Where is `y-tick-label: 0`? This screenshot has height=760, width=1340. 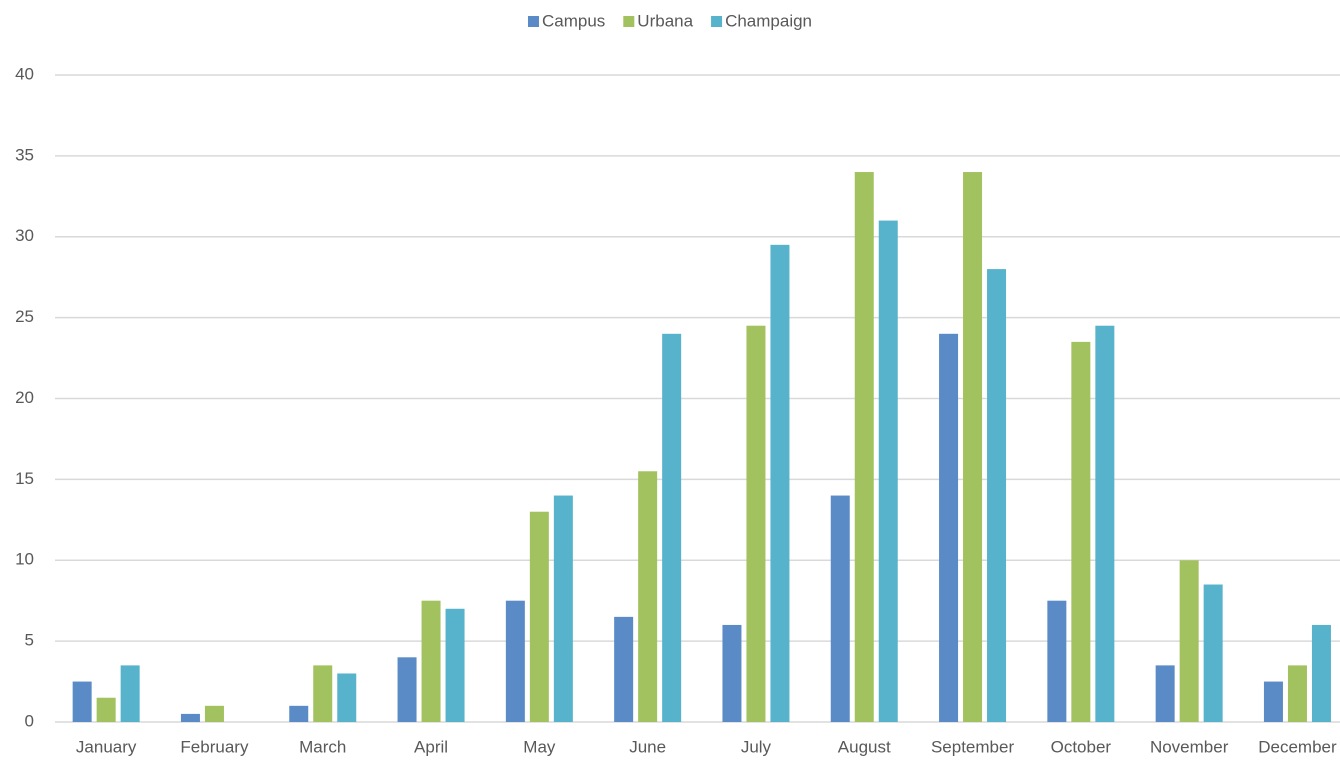
y-tick-label: 0 is located at coordinates (29, 720).